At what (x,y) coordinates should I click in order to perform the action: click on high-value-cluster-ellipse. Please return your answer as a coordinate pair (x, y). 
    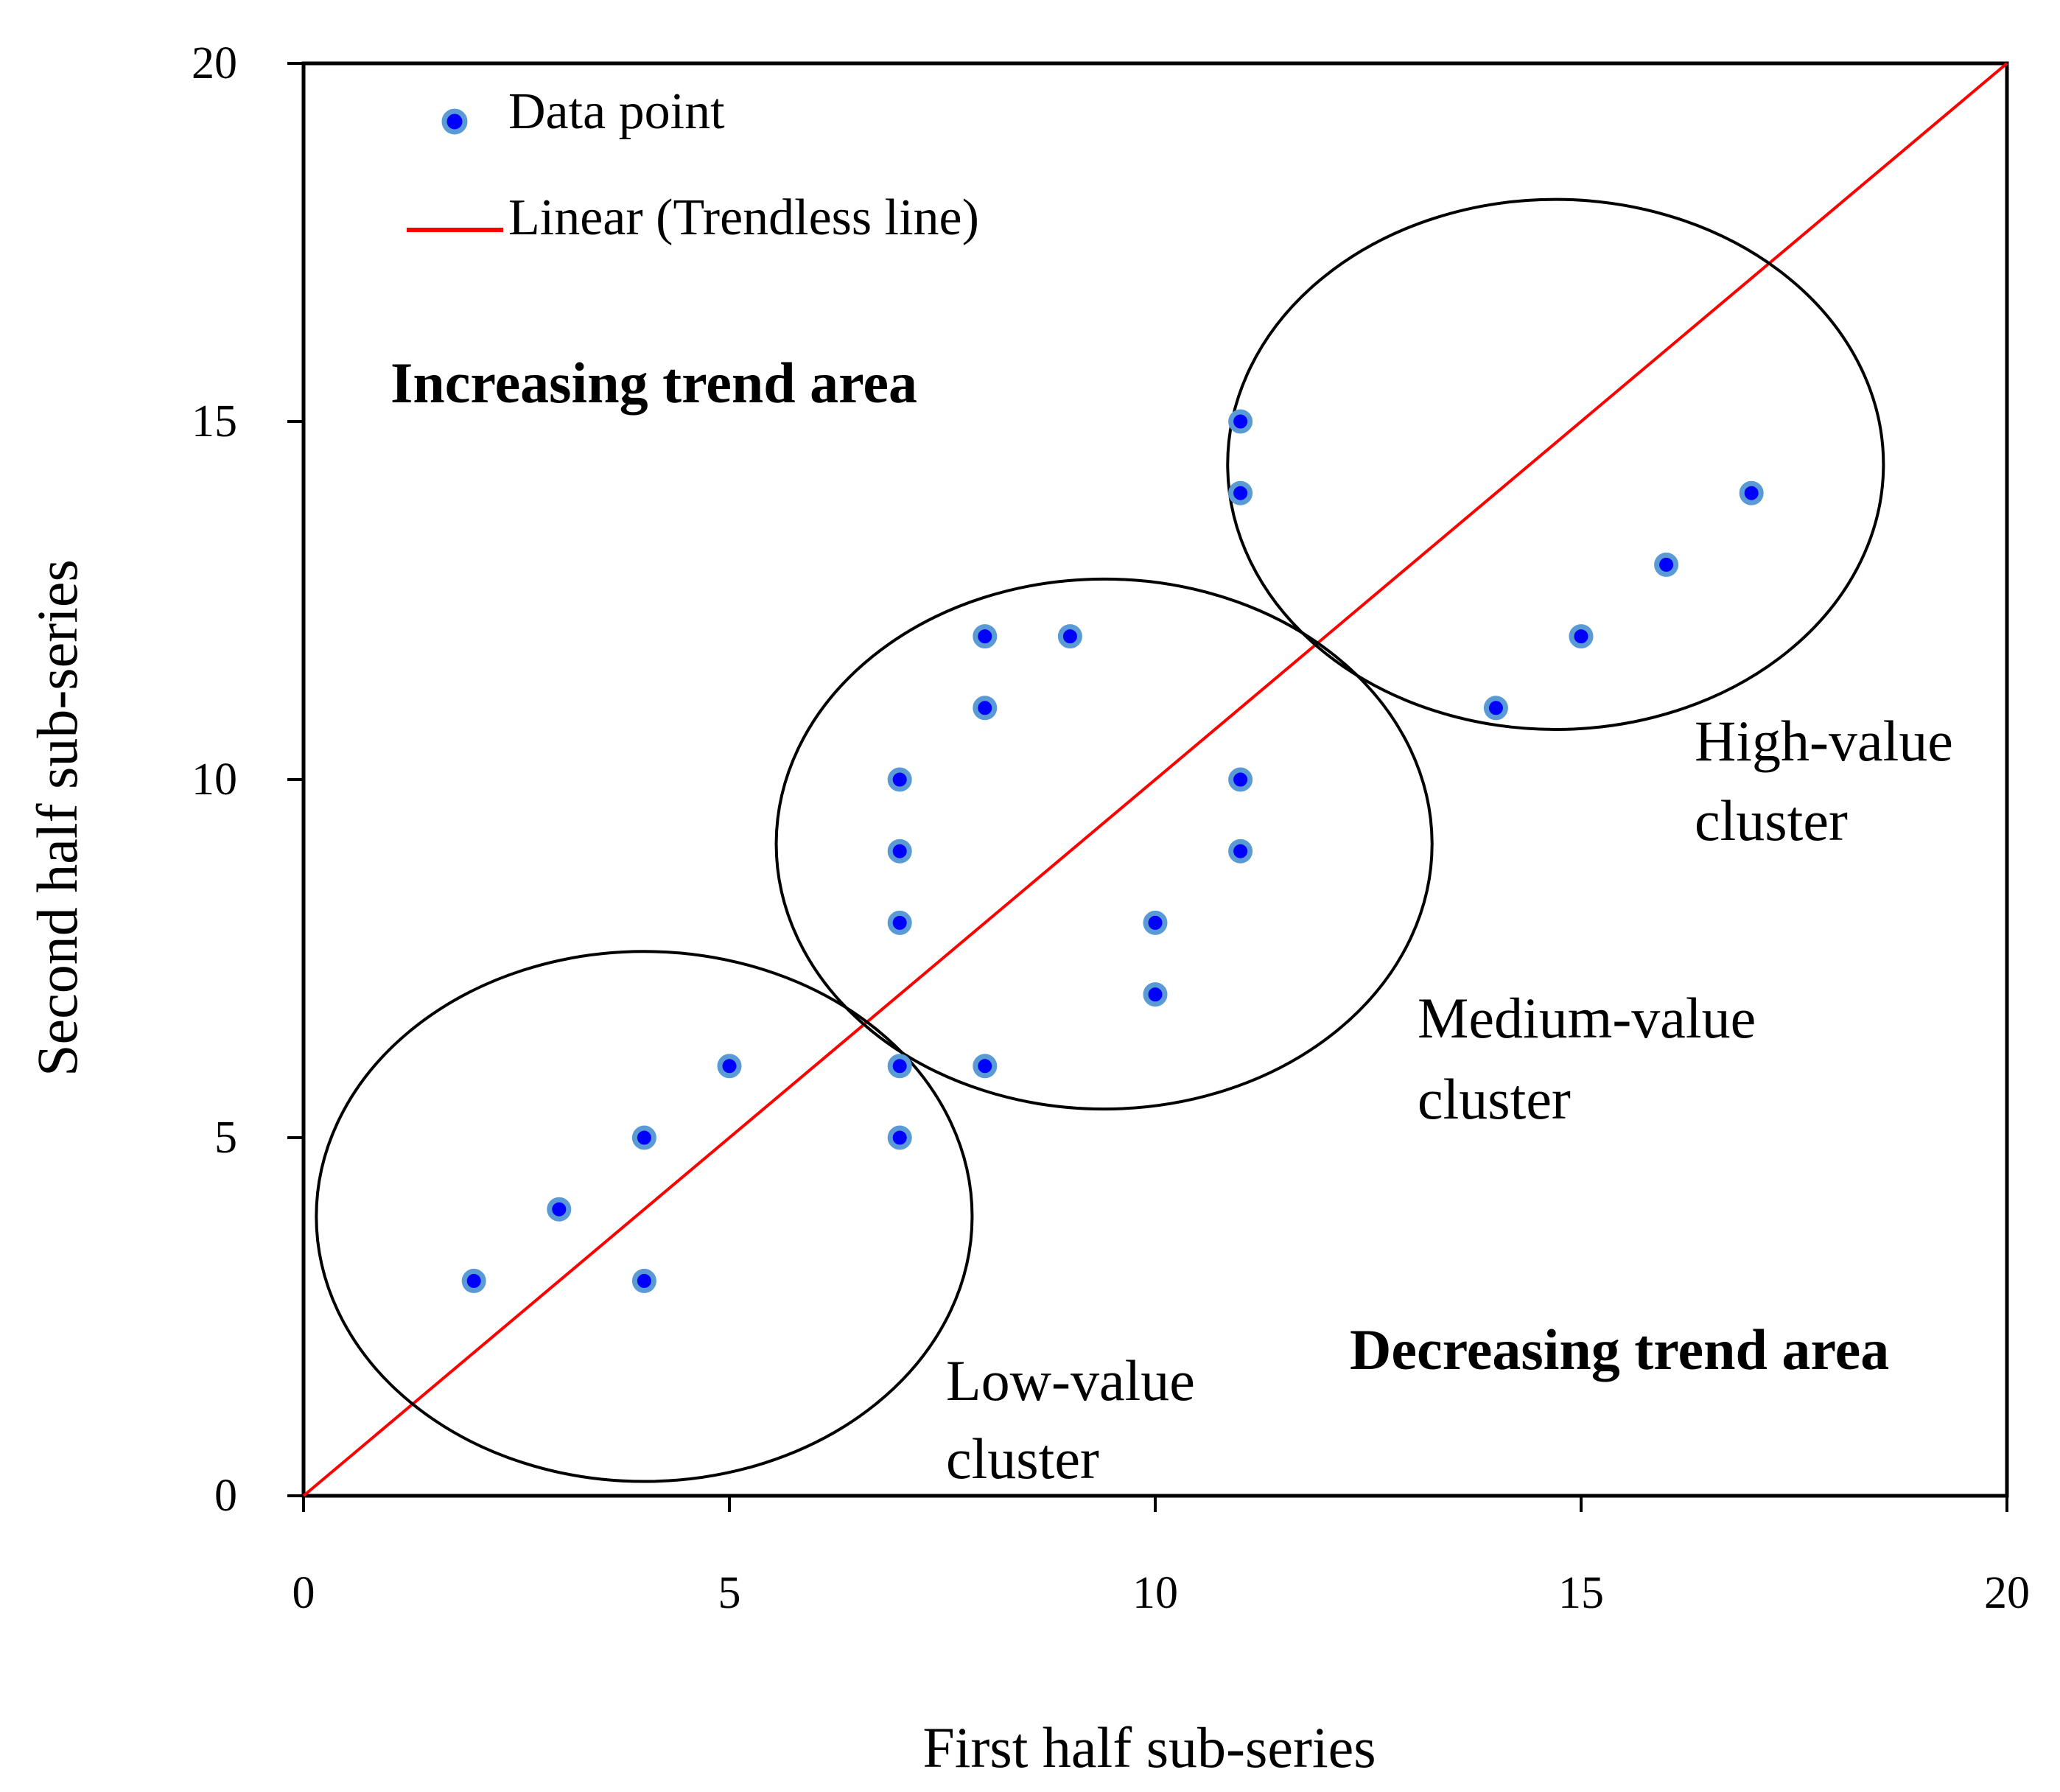
    Looking at the image, I should click on (1555, 464).